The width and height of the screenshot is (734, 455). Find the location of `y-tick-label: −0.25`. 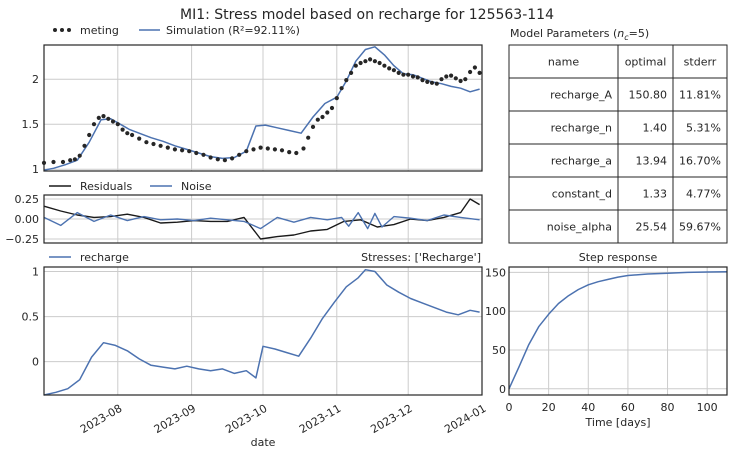

y-tick-label: −0.25 is located at coordinates (22, 239).